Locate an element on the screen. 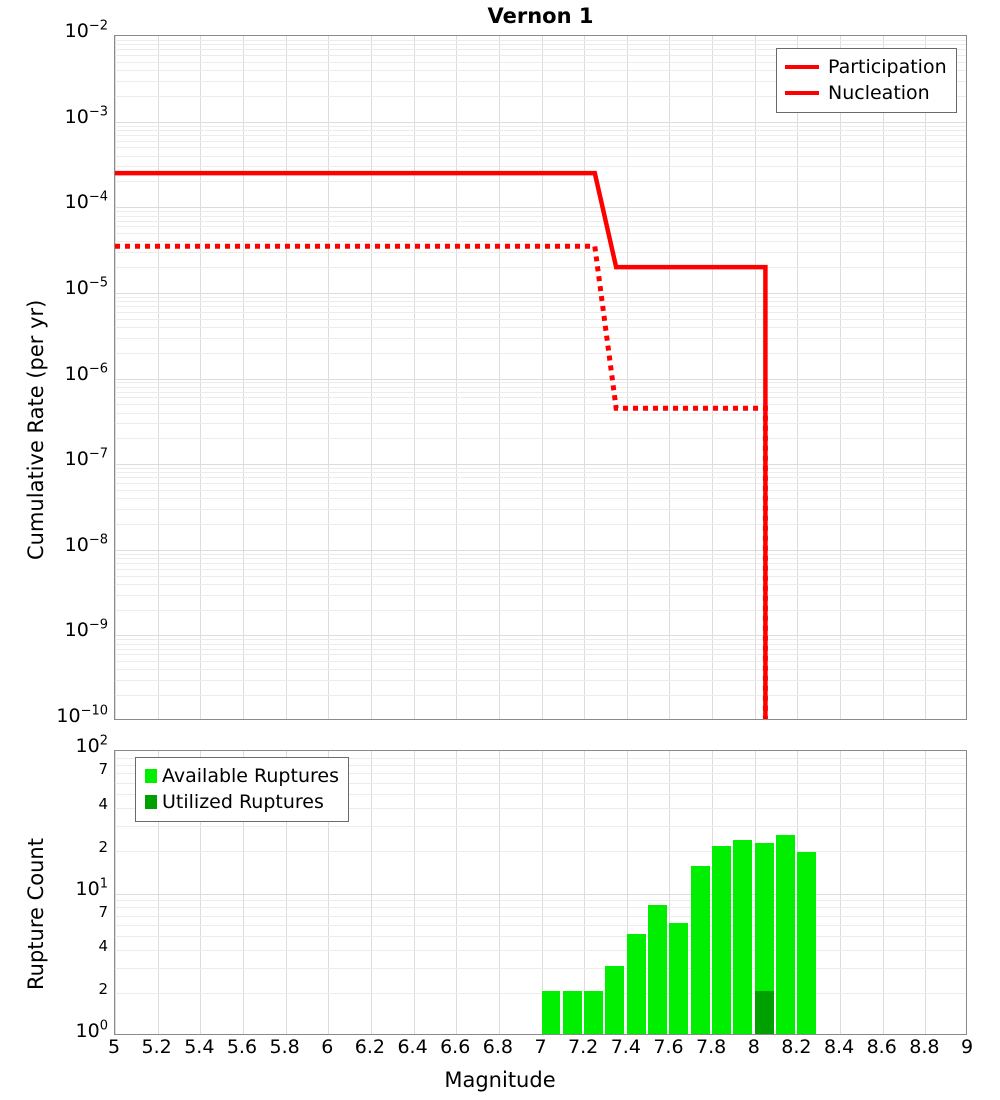 Image resolution: width=1000 pixels, height=1100 pixels. x-tick-label: 6.4 is located at coordinates (412, 1047).